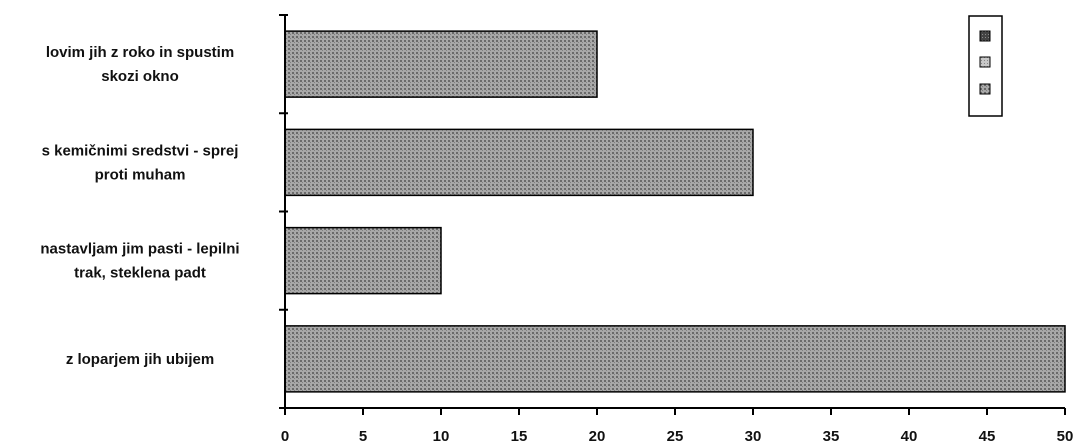 Image resolution: width=1079 pixels, height=448 pixels. What do you see at coordinates (140, 52) in the screenshot?
I see `category-label: lovim jih z roko in spustim` at bounding box center [140, 52].